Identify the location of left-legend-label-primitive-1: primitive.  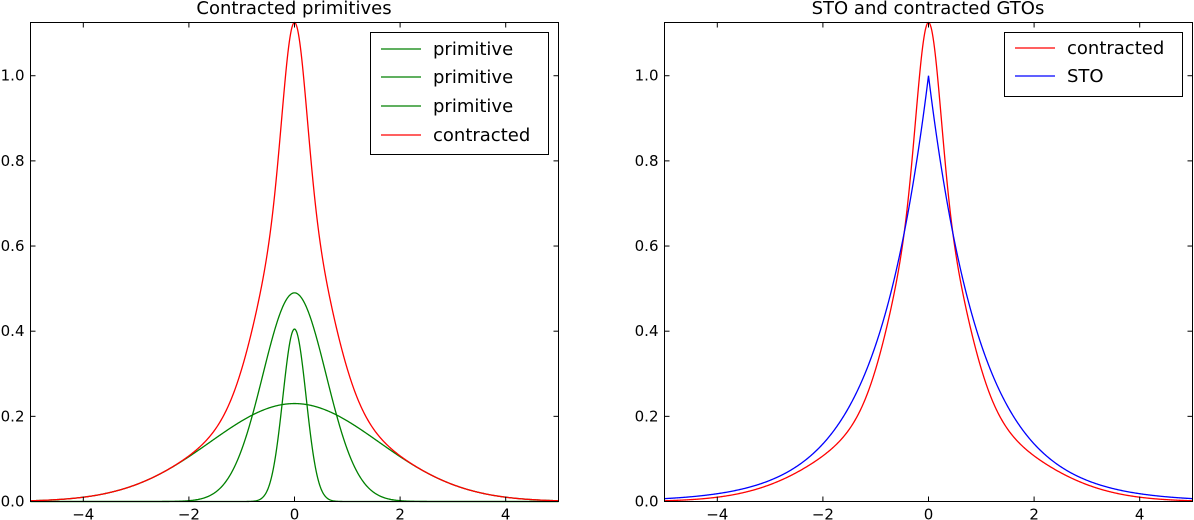
(473, 49).